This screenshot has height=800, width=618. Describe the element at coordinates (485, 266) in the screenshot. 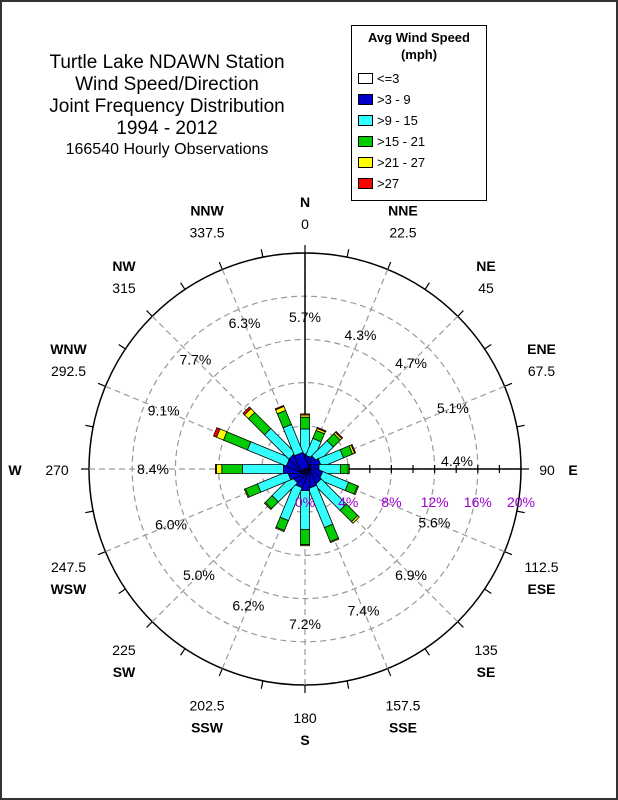

I see `compass-direction-label: NE` at that location.